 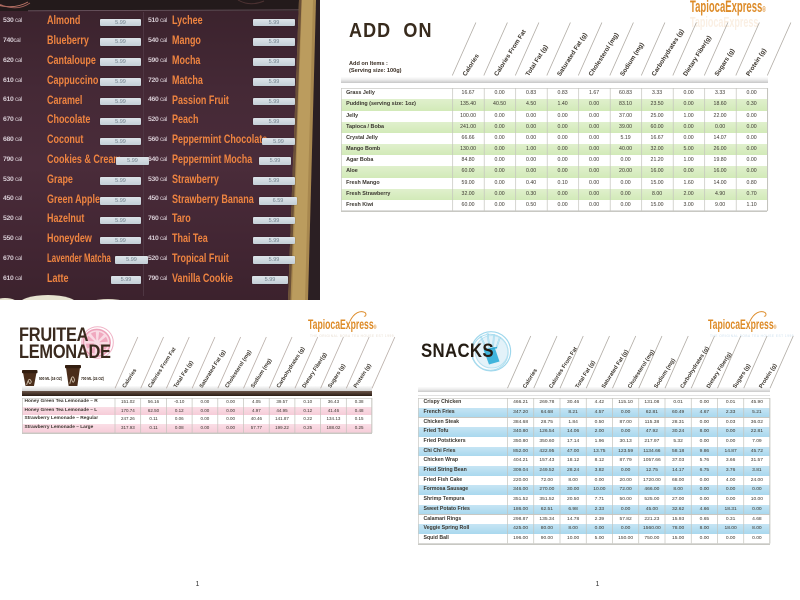 I want to click on svg-text: Carbohydrates (g), so click(x=695, y=368).